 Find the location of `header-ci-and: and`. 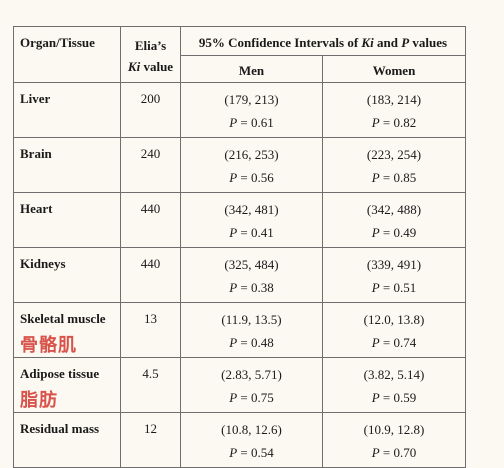

header-ci-and: and is located at coordinates (387, 42).